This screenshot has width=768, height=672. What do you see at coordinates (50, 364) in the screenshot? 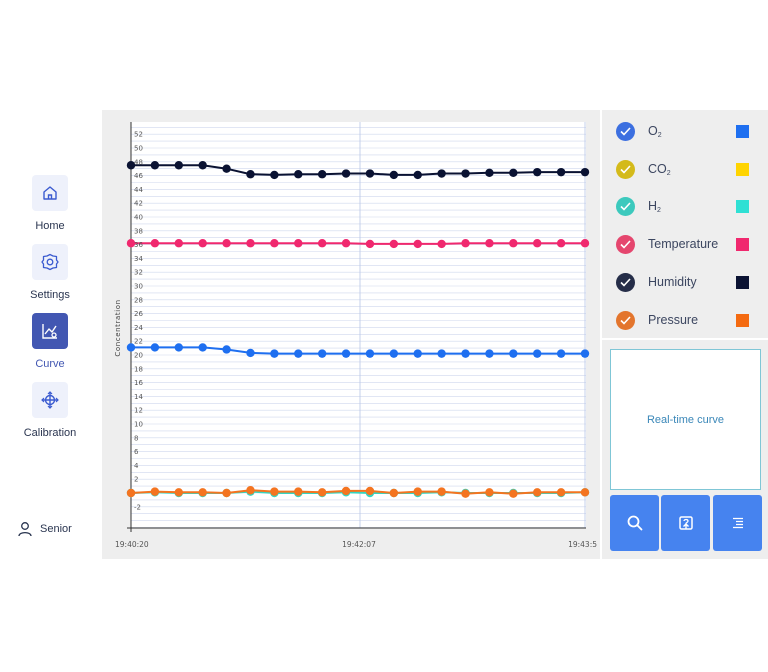
I see `nav-label-curve: Curve` at bounding box center [50, 364].